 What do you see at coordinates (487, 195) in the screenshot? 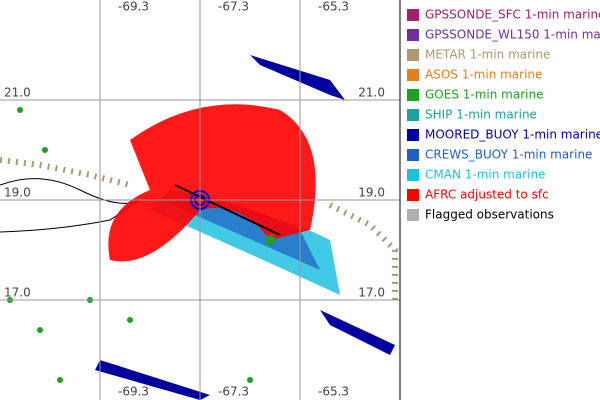
I see `legend-label: AFRC adjusted to sfc` at bounding box center [487, 195].